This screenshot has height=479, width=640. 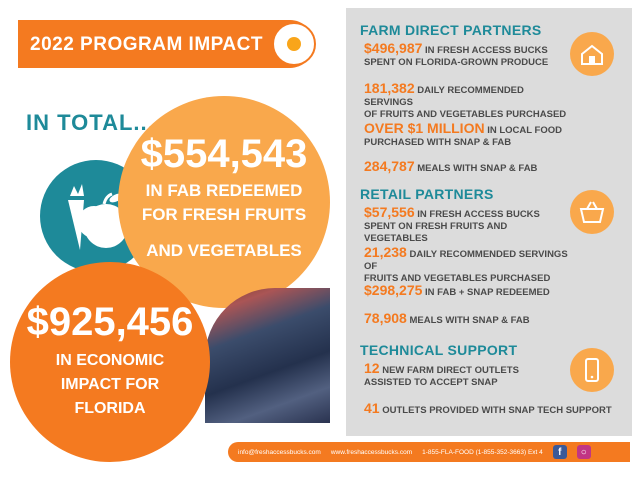 I want to click on fab-line-2: FOR FRESH FRUITS, so click(x=224, y=214).